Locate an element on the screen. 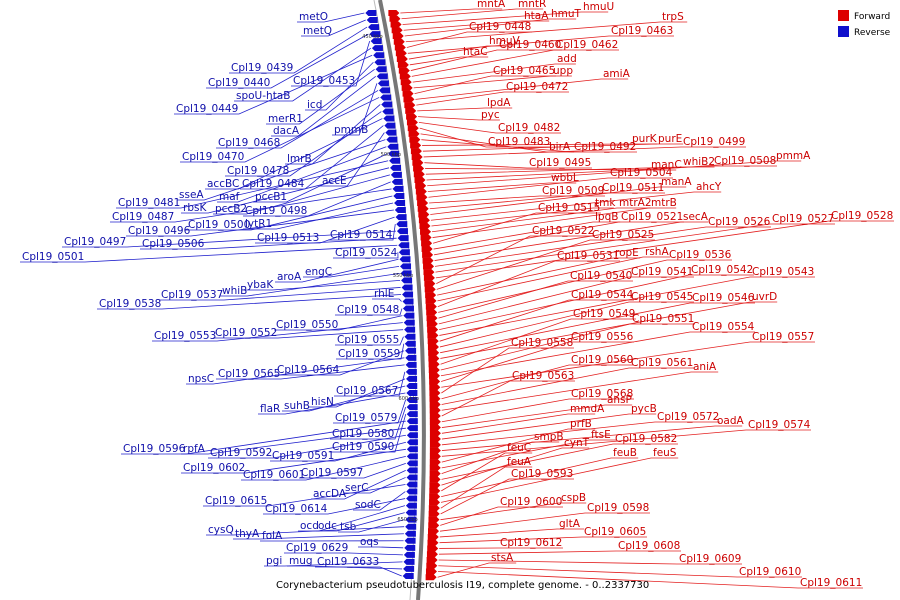 The height and width of the screenshot is (600, 900). reverse-gene-label: Cpl19_0468 is located at coordinates (249, 143).